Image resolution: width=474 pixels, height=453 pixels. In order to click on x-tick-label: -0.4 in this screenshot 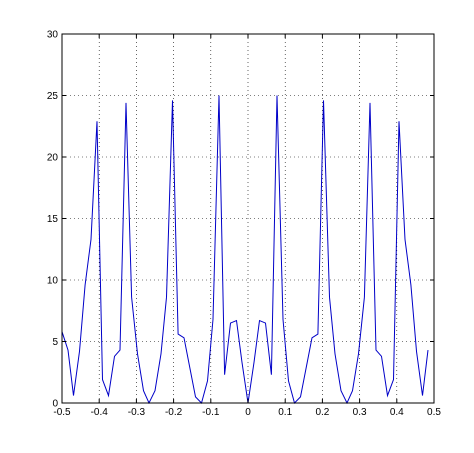, I will do `click(100, 412)`.